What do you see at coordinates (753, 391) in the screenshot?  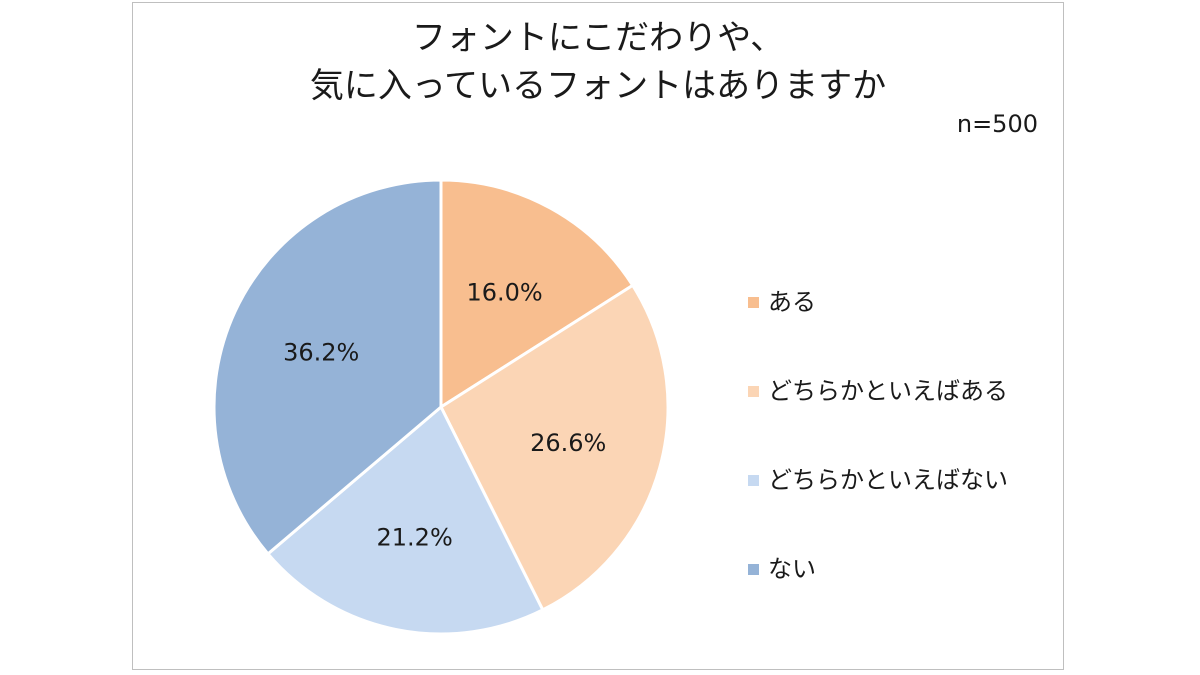 I see `legend-swatch-somewhat-aru` at bounding box center [753, 391].